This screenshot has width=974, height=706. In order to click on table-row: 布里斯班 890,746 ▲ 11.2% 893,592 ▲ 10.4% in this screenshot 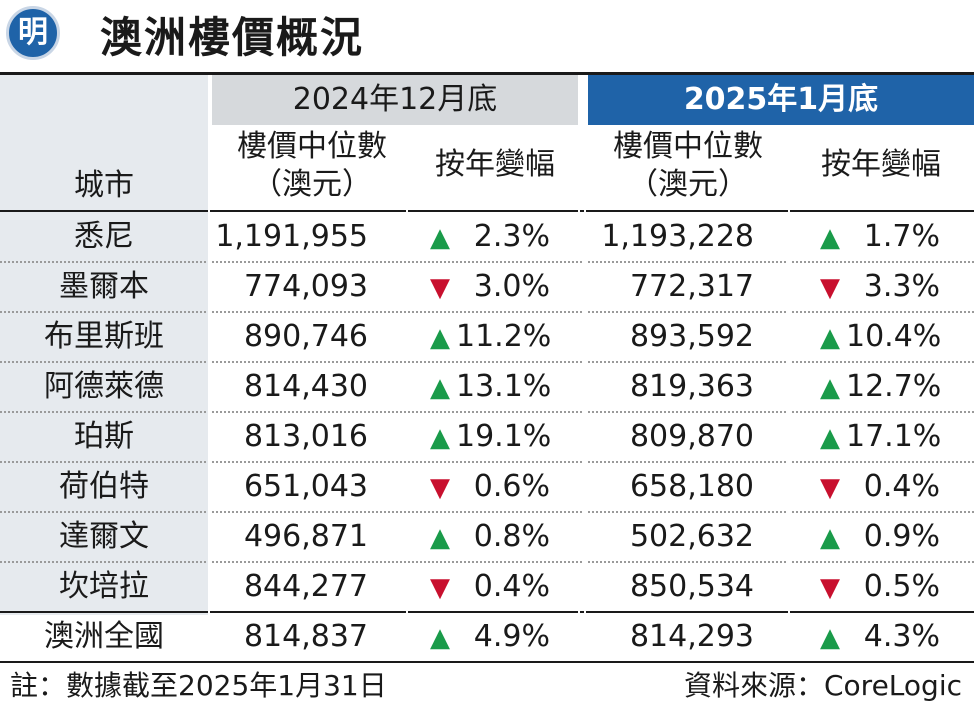, I will do `click(487, 337)`.